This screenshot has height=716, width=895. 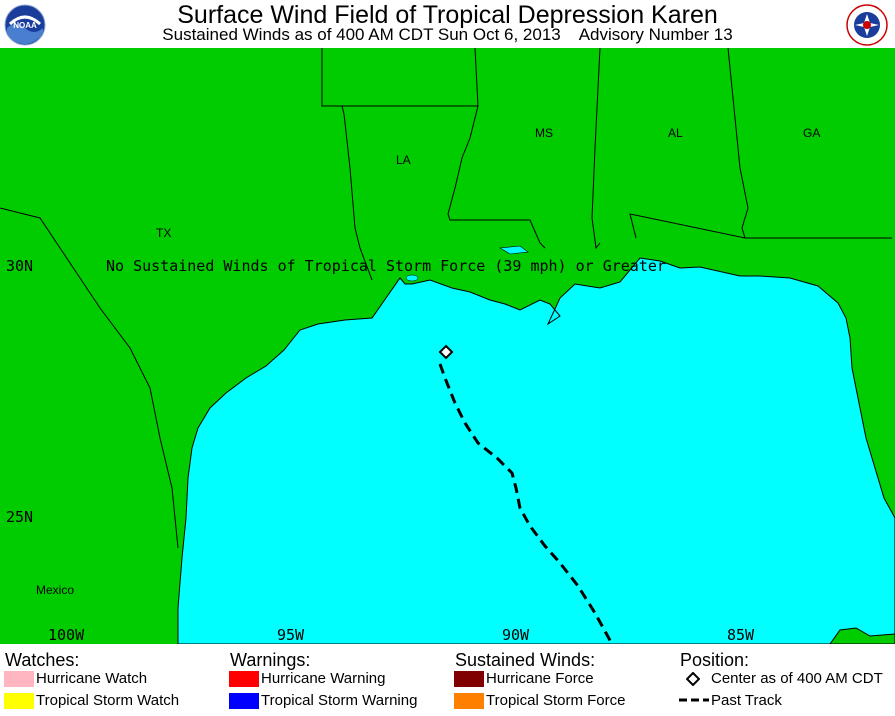 I want to click on hurricane-force-swatch, so click(x=469, y=679).